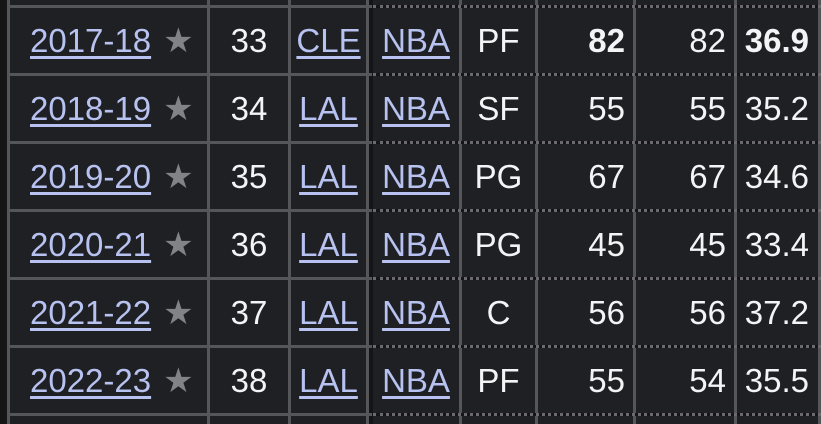 This screenshot has height=424, width=821. What do you see at coordinates (597, 178) in the screenshot?
I see `table-row: NBA PG 67 67 34.6` at bounding box center [597, 178].